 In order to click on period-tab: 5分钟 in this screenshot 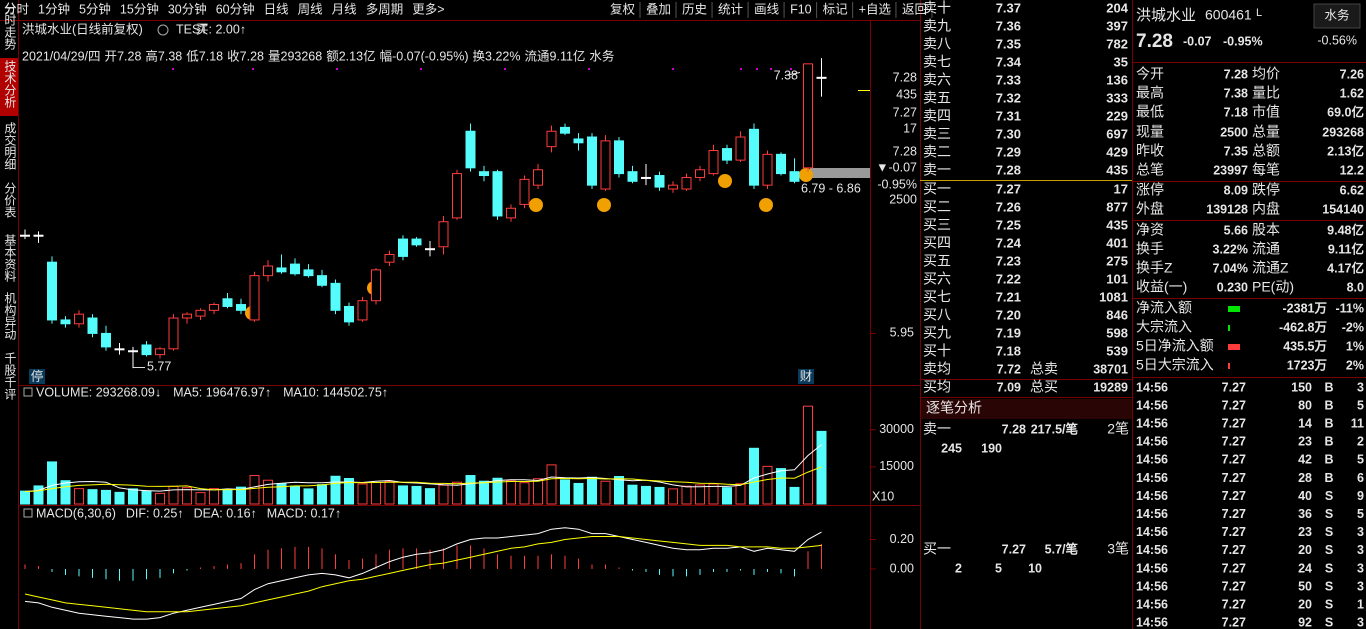, I will do `click(95, 8)`.